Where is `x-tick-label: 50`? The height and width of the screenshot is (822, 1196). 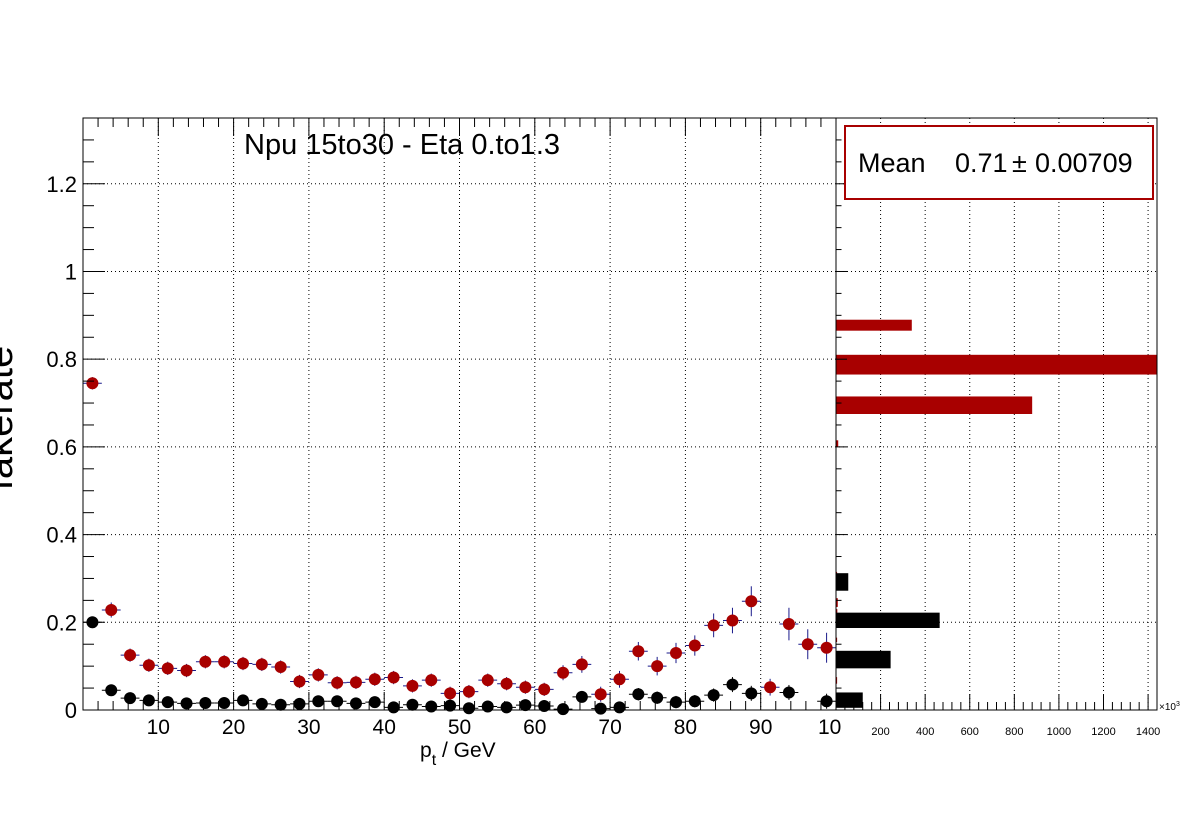
x-tick-label: 50 is located at coordinates (459, 727).